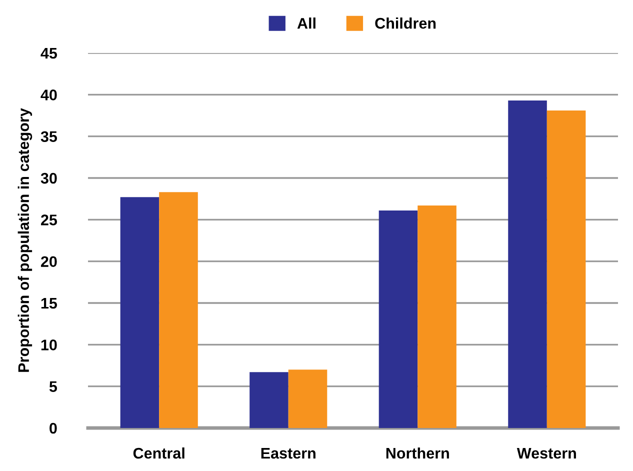 The image size is (633, 471). I want to click on x-tick-label: Eastern, so click(288, 453).